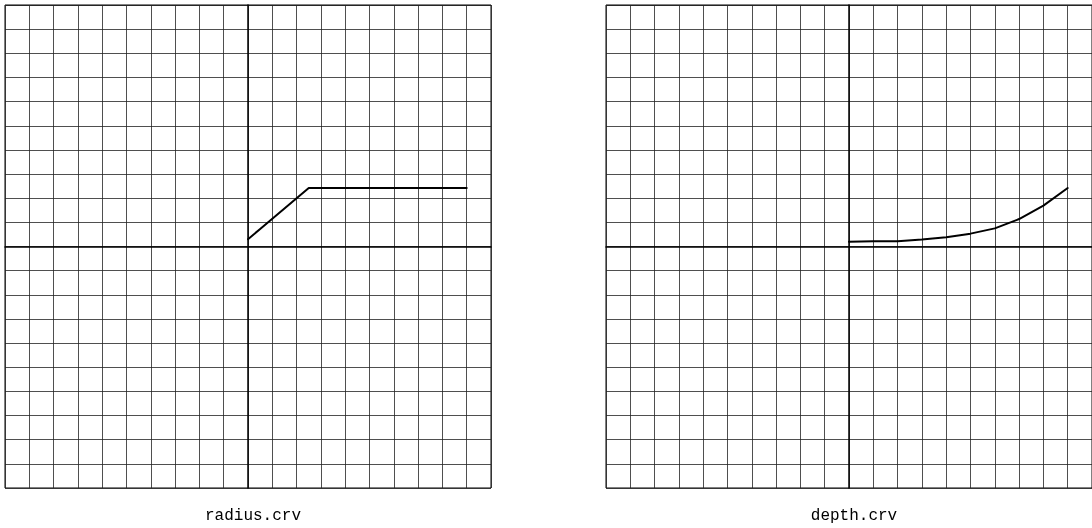  I want to click on x-axis-title: depth.crv, so click(854, 516).